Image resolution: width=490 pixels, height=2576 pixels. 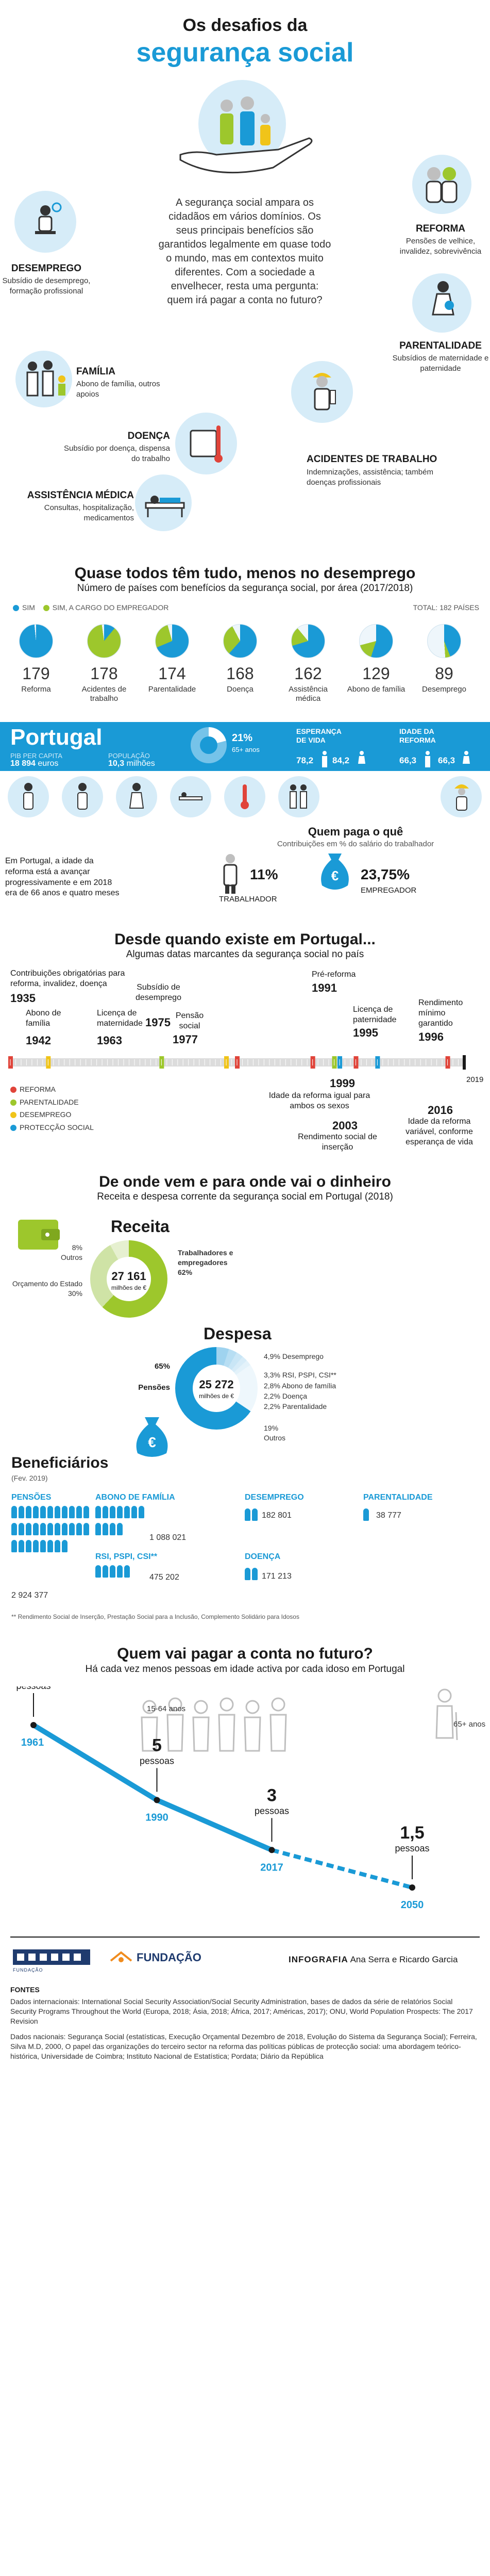 What do you see at coordinates (172, 673) in the screenshot?
I see `pie-value-3: 174` at bounding box center [172, 673].